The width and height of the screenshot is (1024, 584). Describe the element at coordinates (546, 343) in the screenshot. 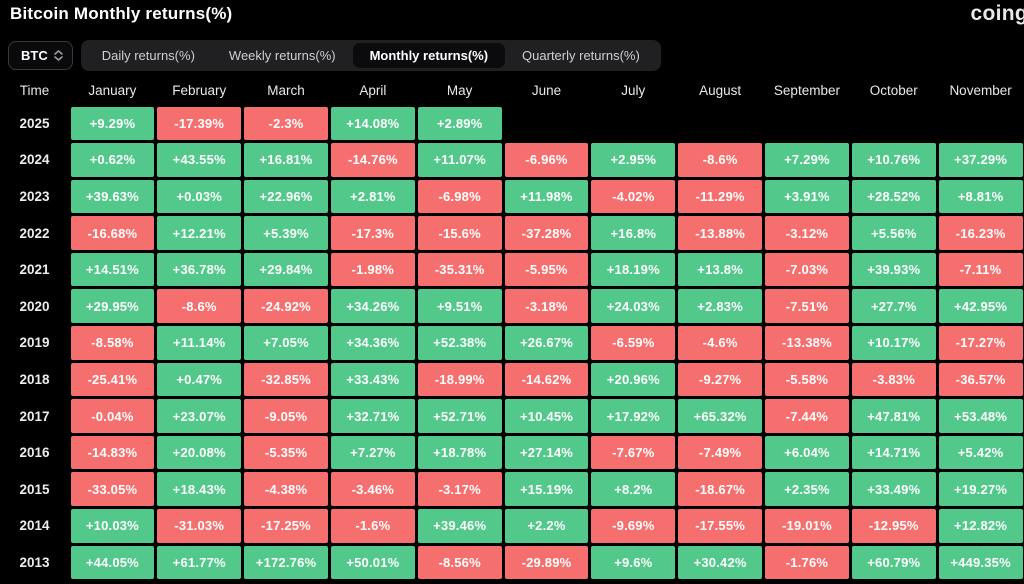

I see `return-cell: +26.67%` at that location.